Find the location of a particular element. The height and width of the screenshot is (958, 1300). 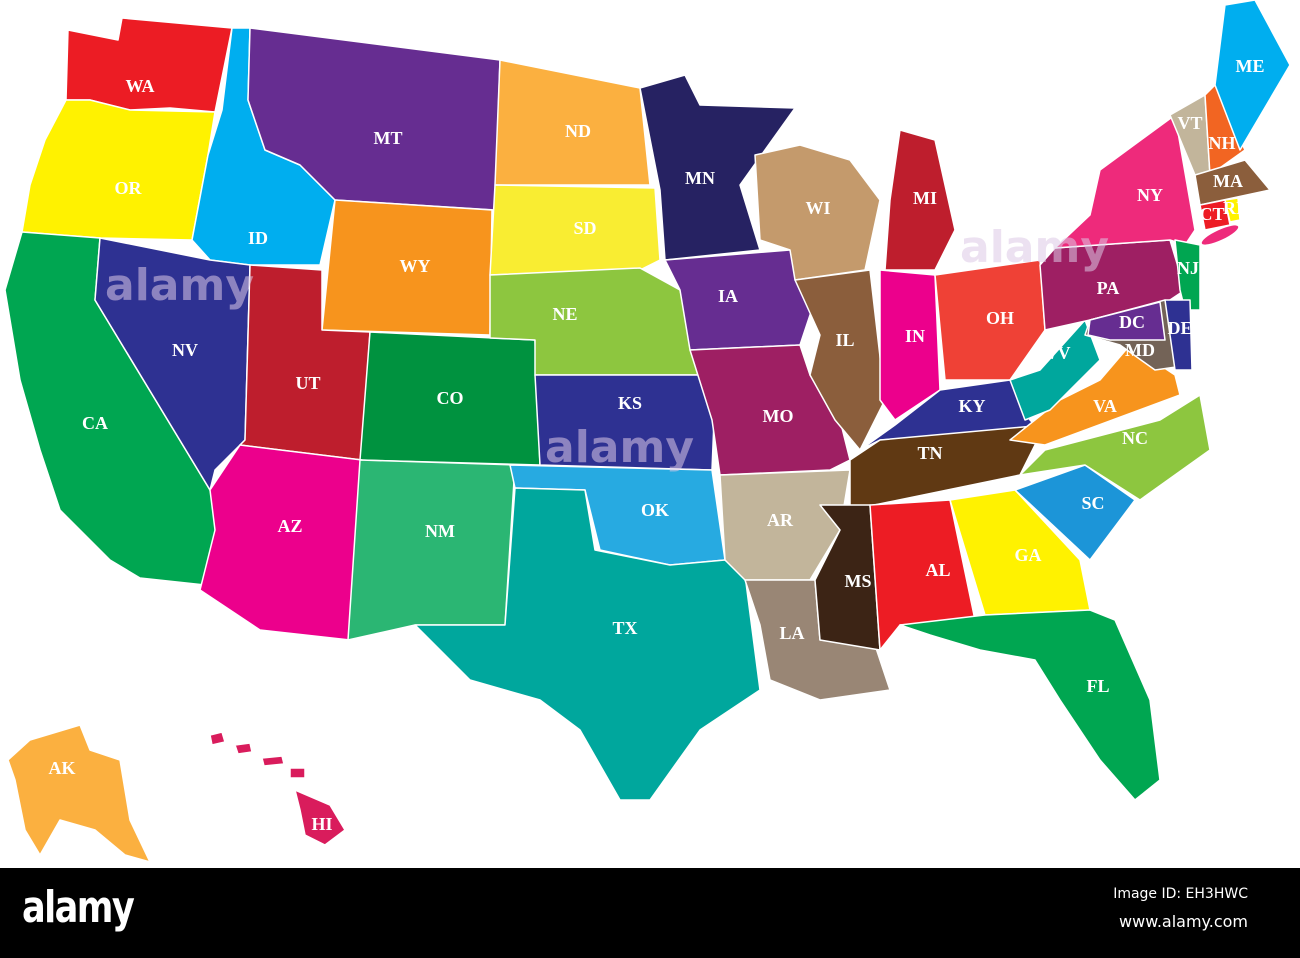

state-wa is located at coordinates (149, 65).